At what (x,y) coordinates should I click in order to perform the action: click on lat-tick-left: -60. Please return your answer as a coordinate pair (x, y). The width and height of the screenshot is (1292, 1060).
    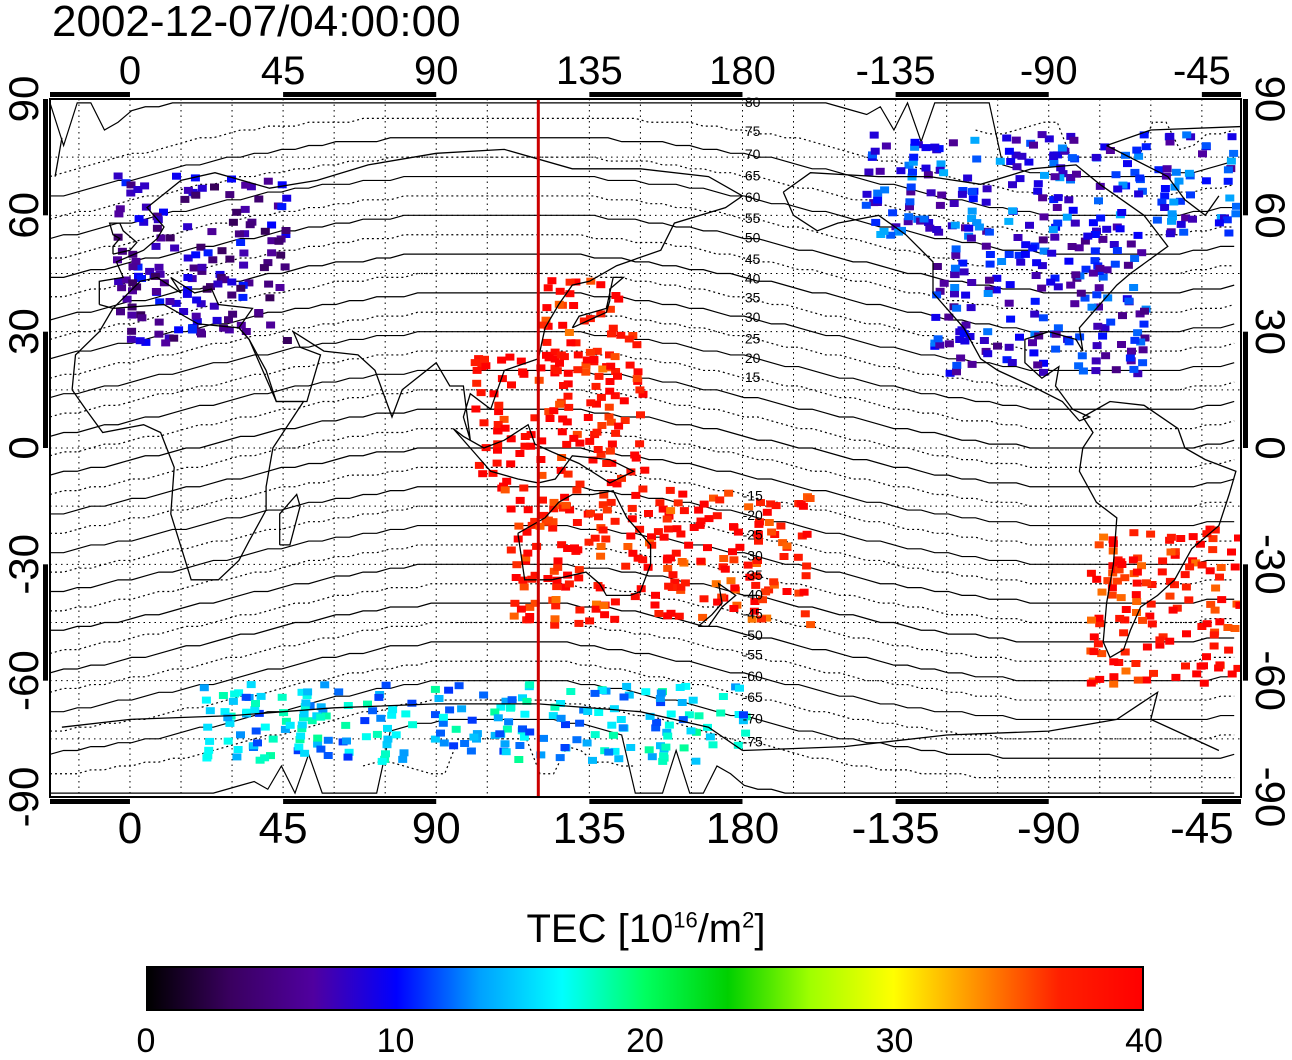
    Looking at the image, I should click on (23, 680).